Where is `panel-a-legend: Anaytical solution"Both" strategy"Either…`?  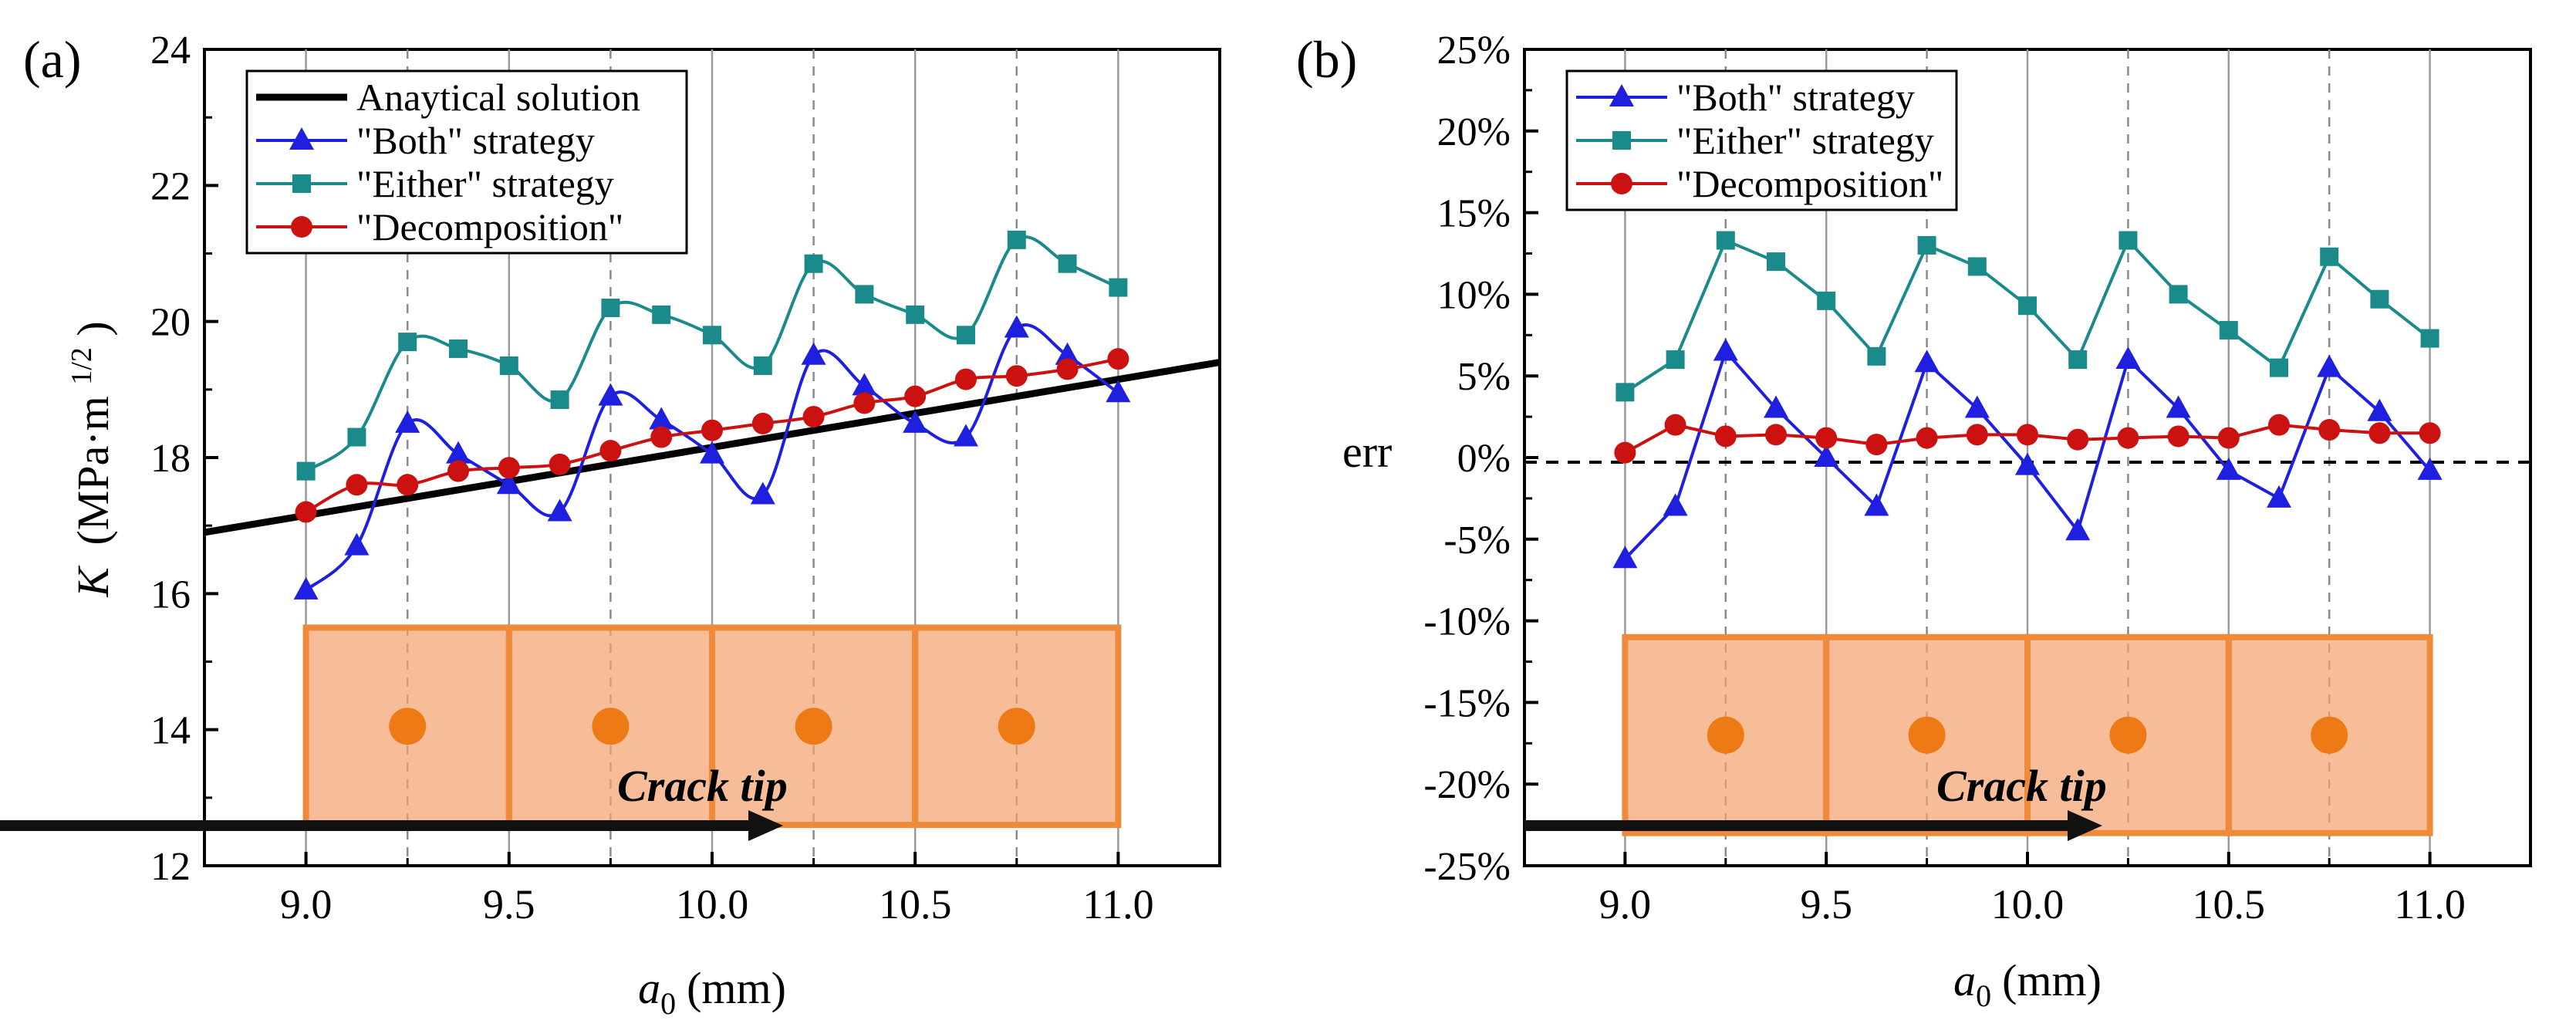
panel-a-legend: Anaytical solution"Both" strategy"Either… is located at coordinates (467, 162).